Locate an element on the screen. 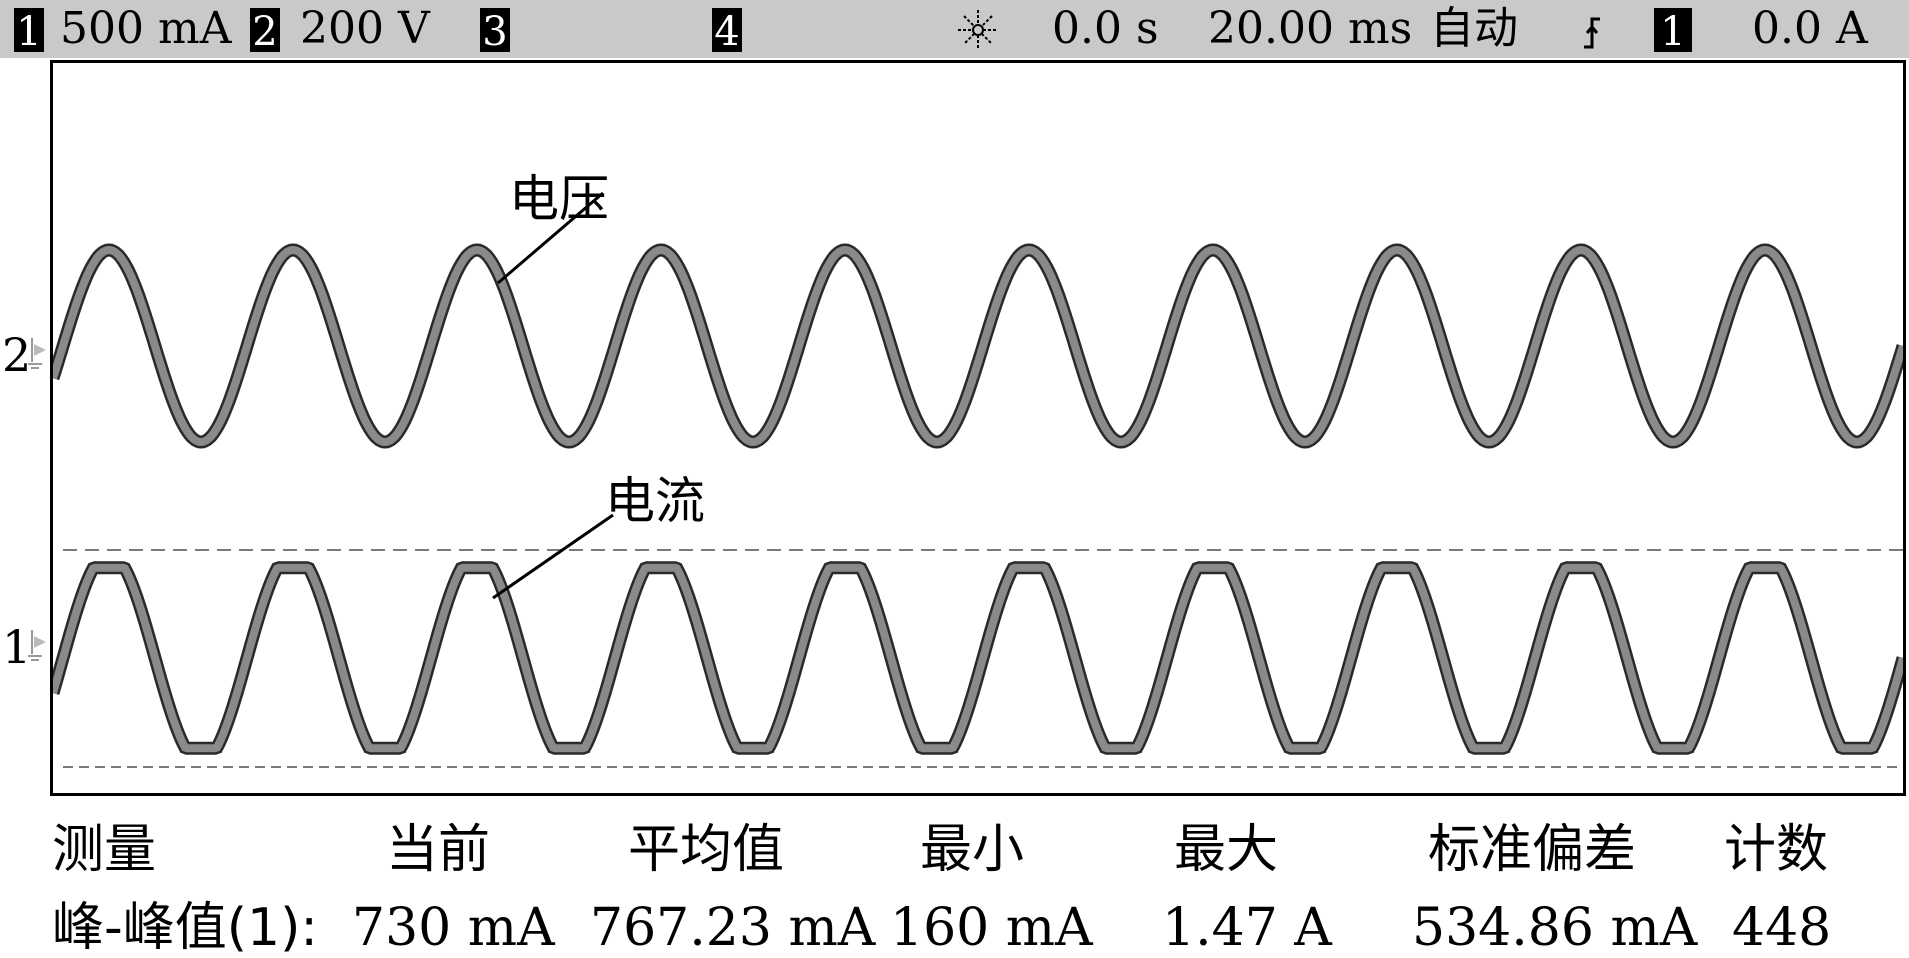  header-min: 最小 is located at coordinates (972, 850).